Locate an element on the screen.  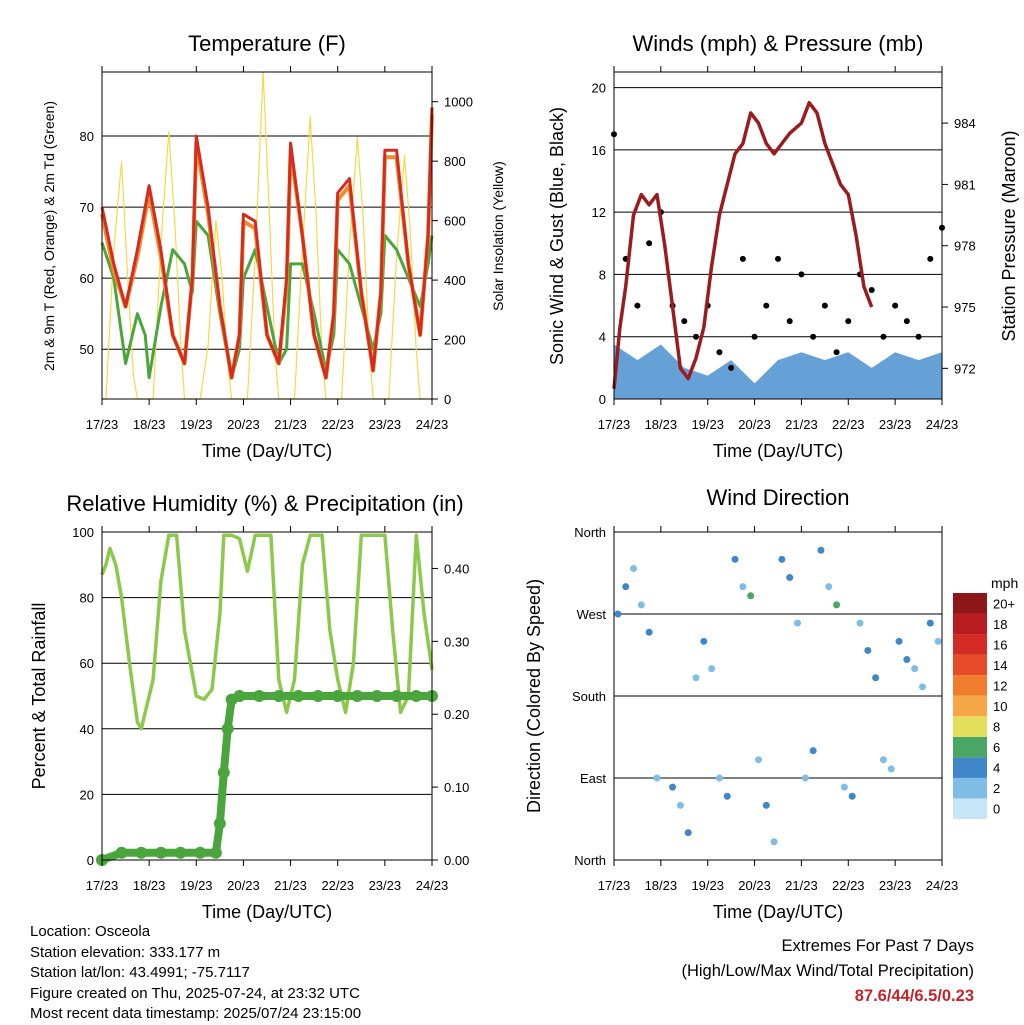
extremes-subtitle: (High/Low/Max Wind/Total Precipitation) is located at coordinates (827, 971).